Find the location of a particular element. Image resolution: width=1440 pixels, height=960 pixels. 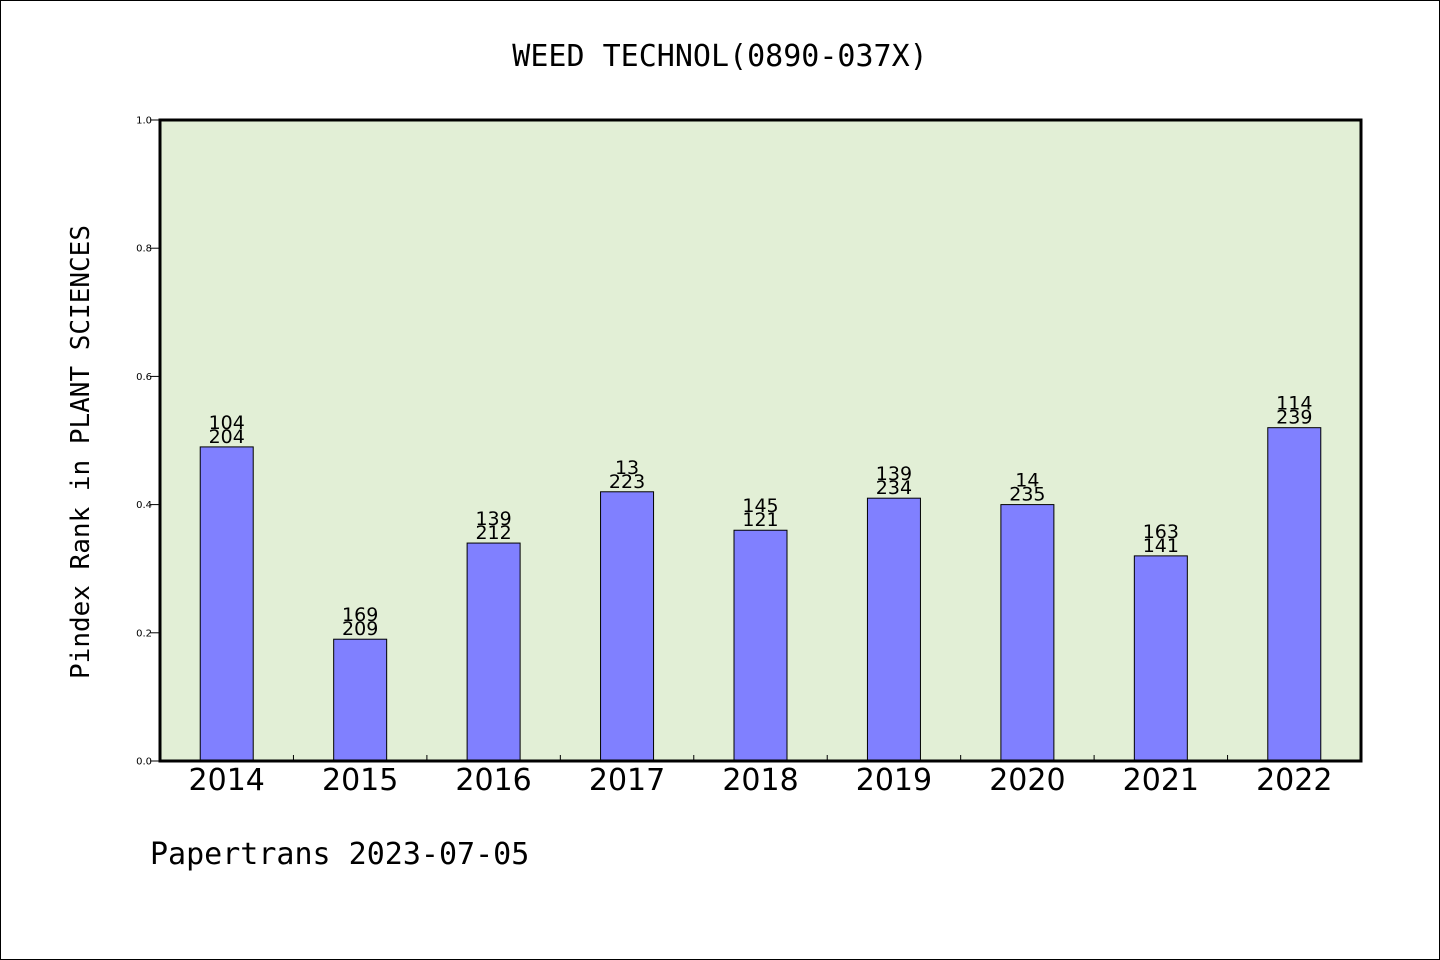

data-label-bottom: 223 is located at coordinates (627, 482).